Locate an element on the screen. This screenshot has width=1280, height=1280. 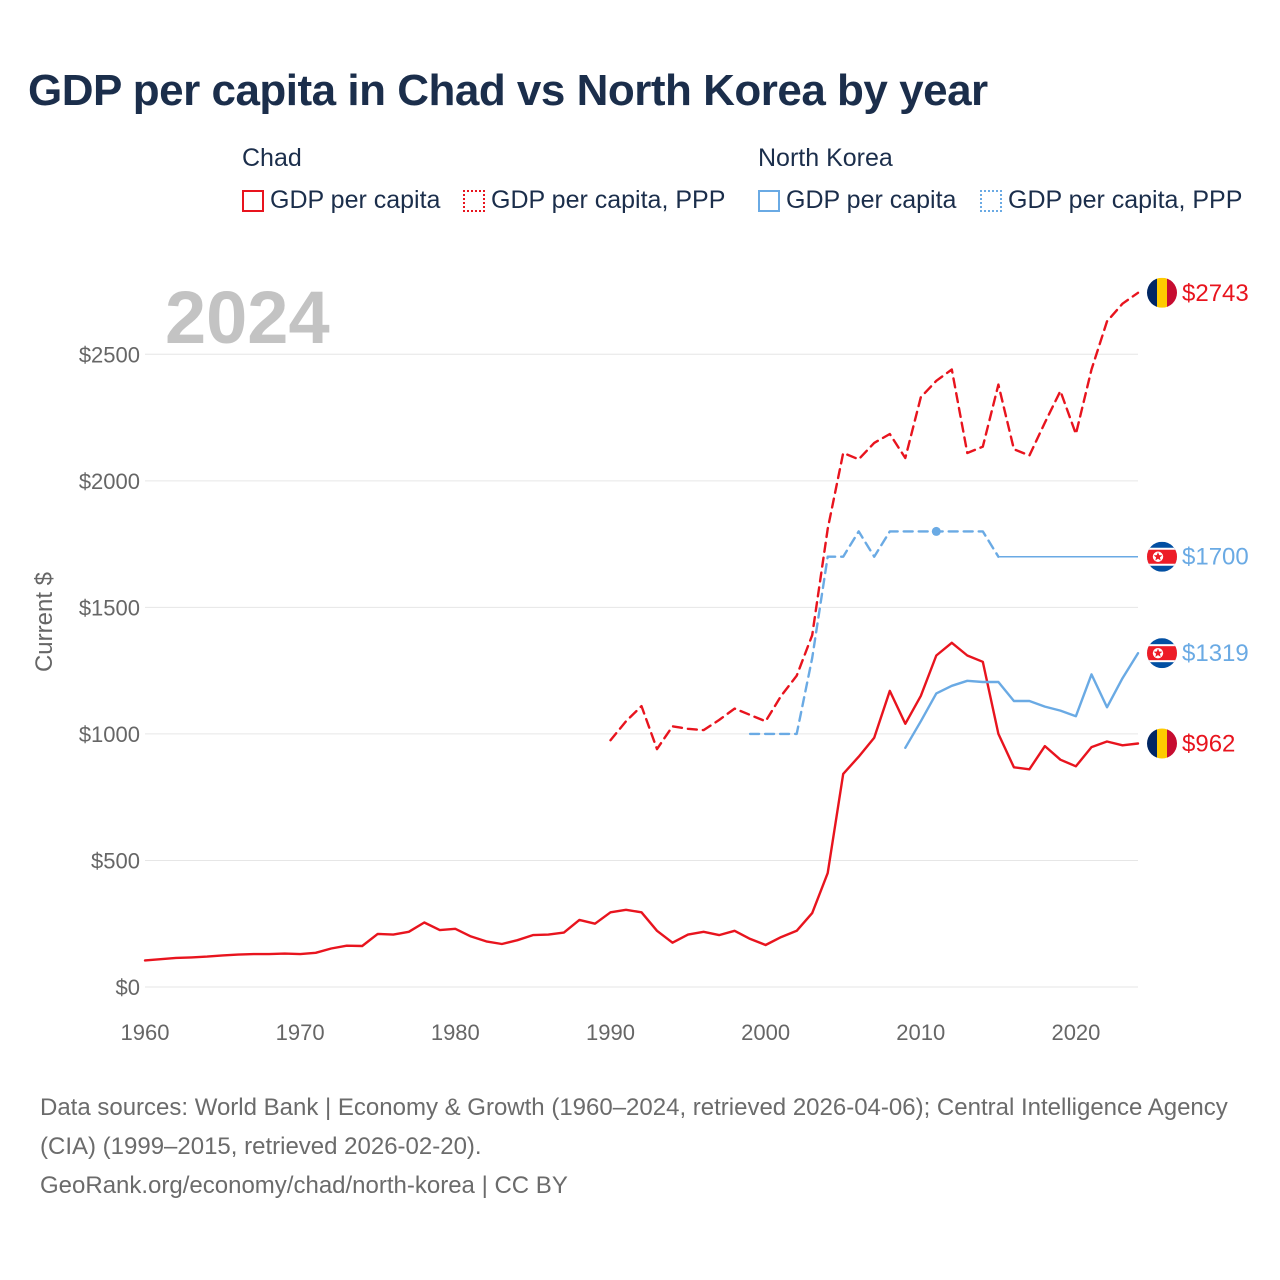
y-tick-label: $1000 is located at coordinates (109, 734).